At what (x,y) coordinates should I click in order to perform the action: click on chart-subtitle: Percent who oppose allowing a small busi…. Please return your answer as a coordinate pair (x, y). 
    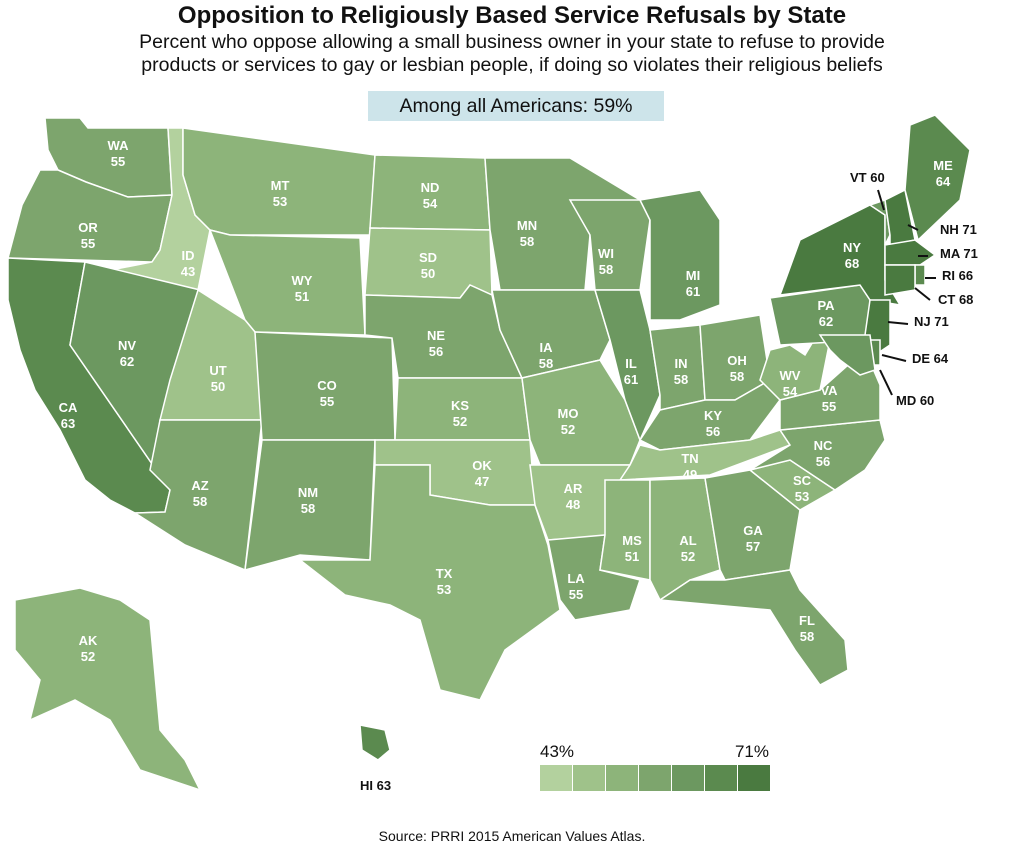
    Looking at the image, I should click on (512, 54).